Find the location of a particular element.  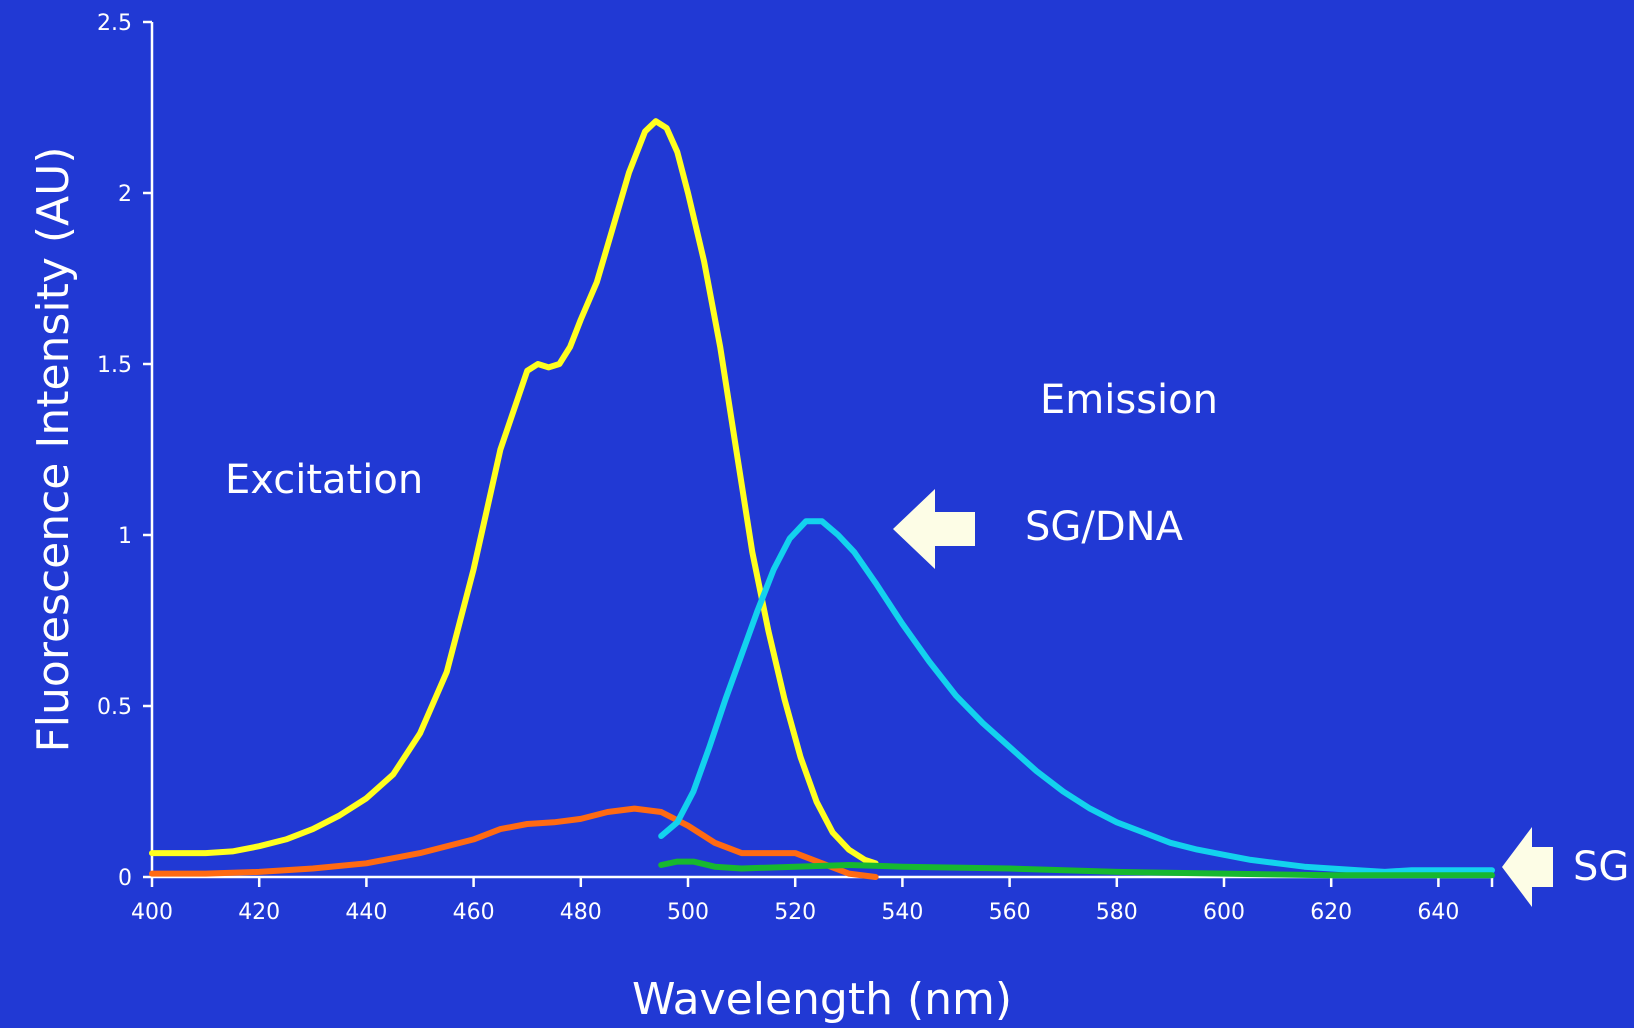

sg-arrow-icon is located at coordinates (1527, 867).